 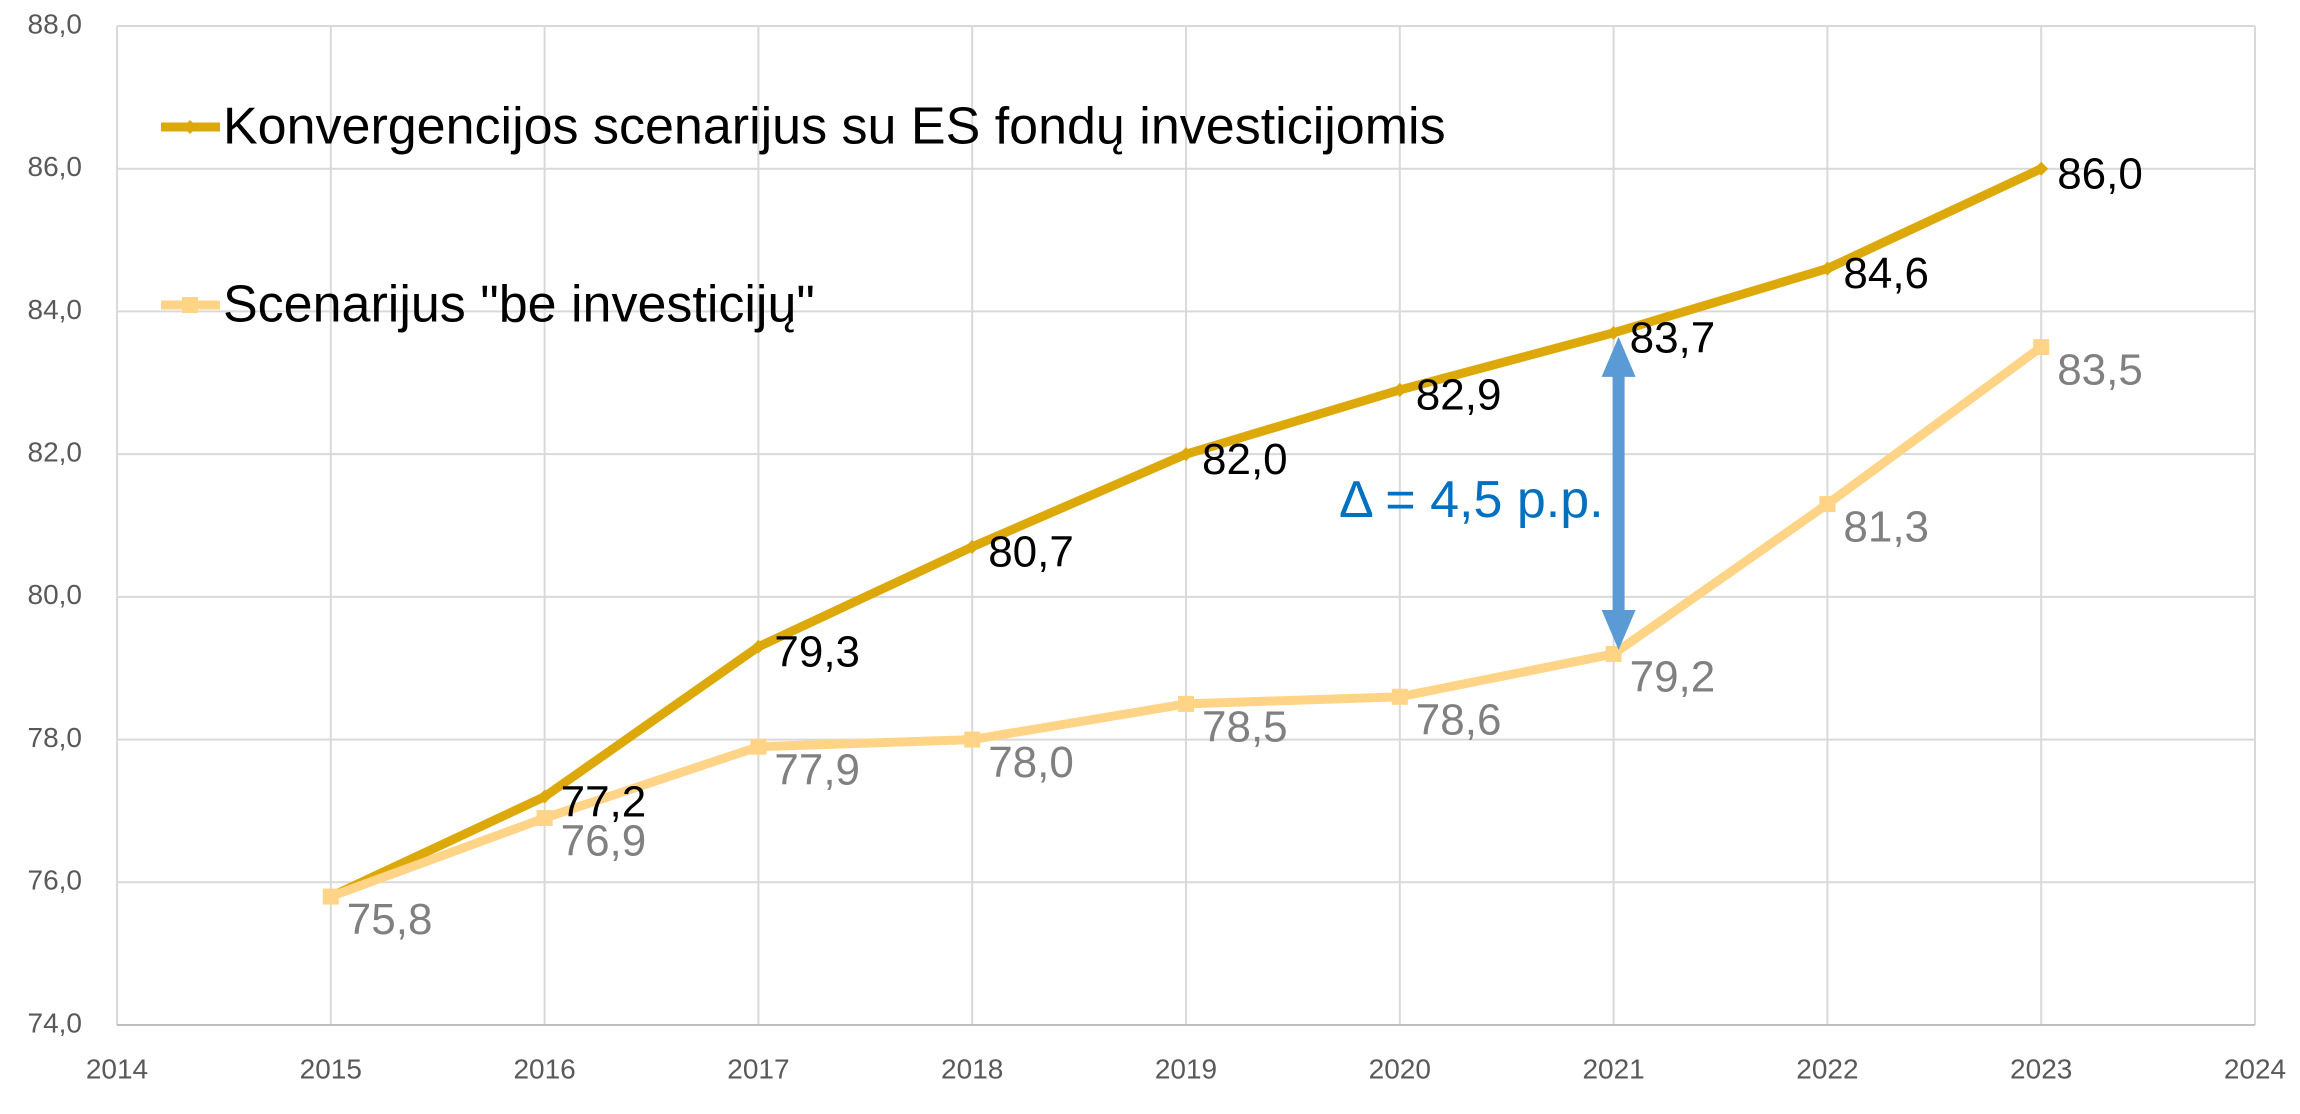 What do you see at coordinates (1400, 1068) in the screenshot?
I see `x-tick-label: 2020` at bounding box center [1400, 1068].